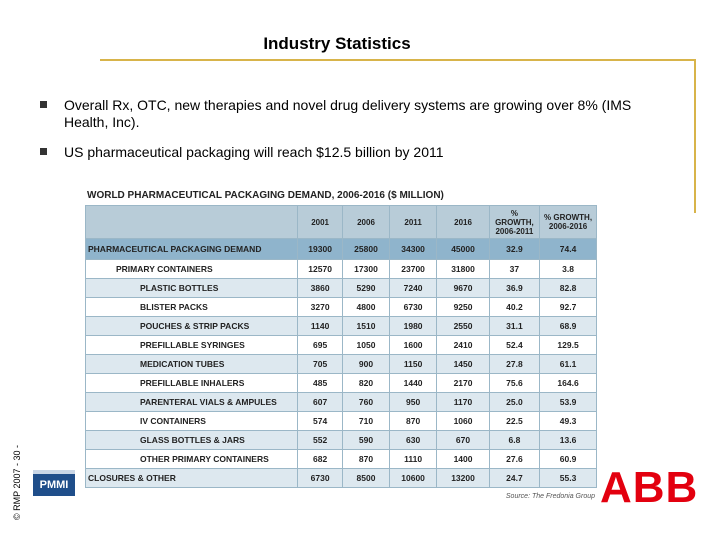 The image size is (720, 540). I want to click on cell: 1060, so click(463, 421).